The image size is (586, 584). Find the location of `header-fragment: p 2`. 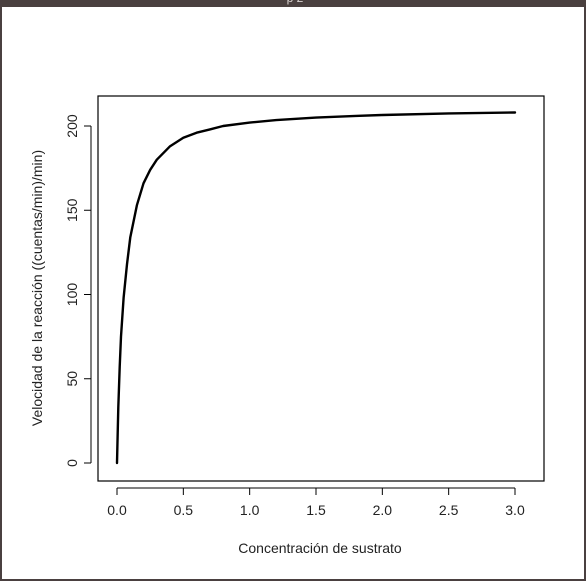

header-fragment: p 2 is located at coordinates (294, 2).